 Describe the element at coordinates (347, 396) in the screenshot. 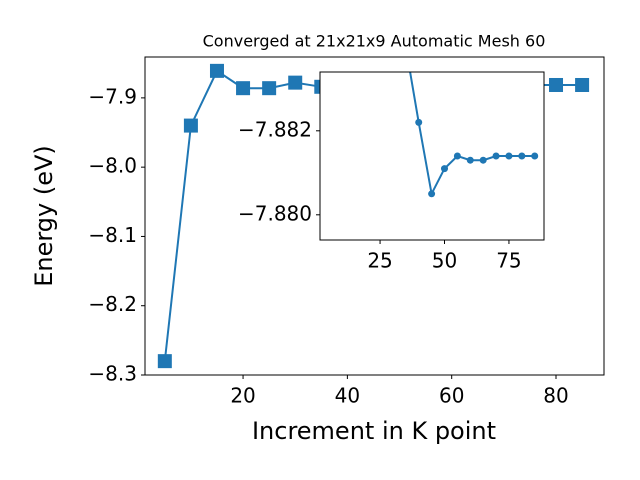

I see `x-tick-label: 40` at that location.